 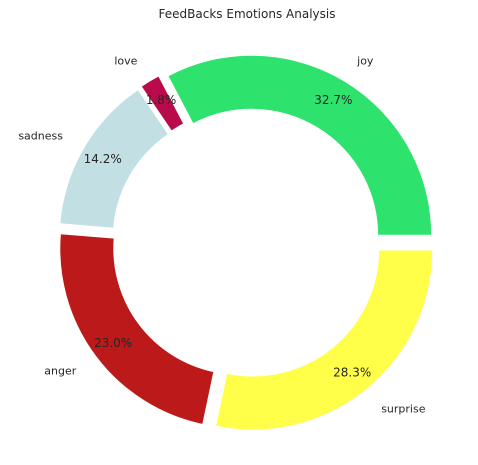 I want to click on slice-label-anger: anger, so click(x=60, y=370).